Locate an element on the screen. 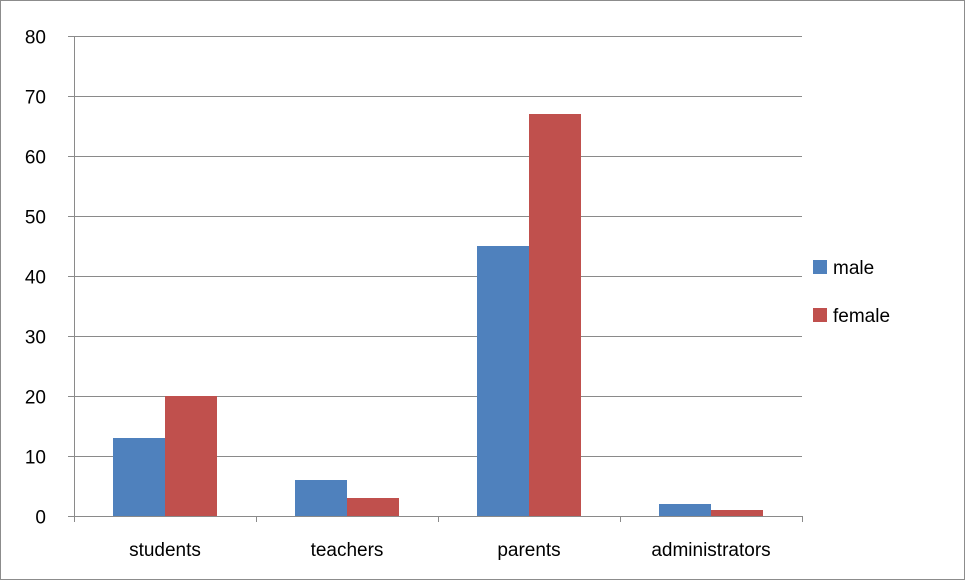  x-tick-label: teachers is located at coordinates (347, 550).